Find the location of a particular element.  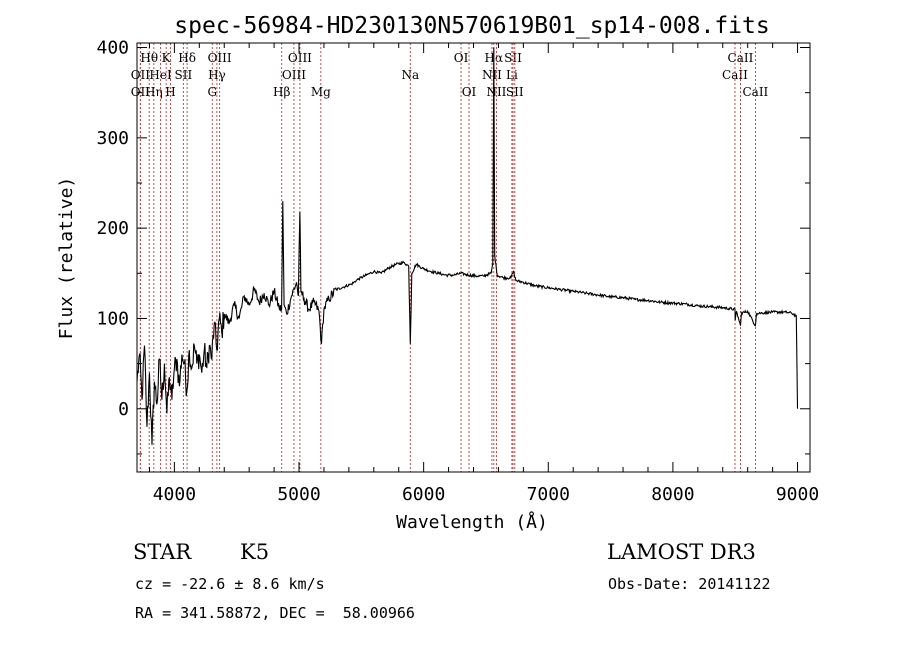

line-marker-label: Hη is located at coordinates (154, 92).